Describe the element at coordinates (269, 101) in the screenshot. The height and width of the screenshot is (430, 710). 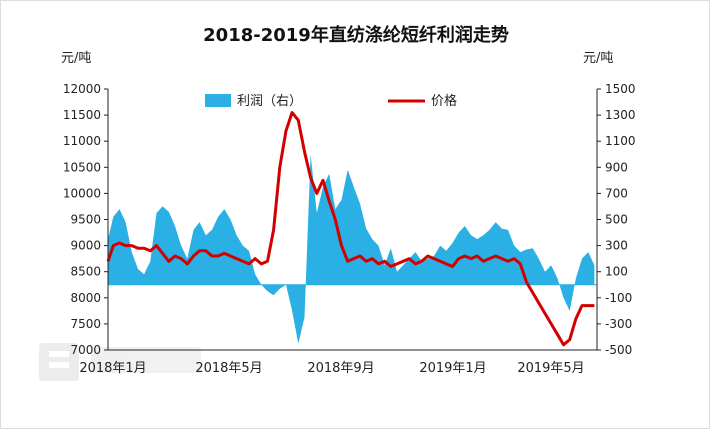
I see `legend-label-profit: 利润（右）` at that location.